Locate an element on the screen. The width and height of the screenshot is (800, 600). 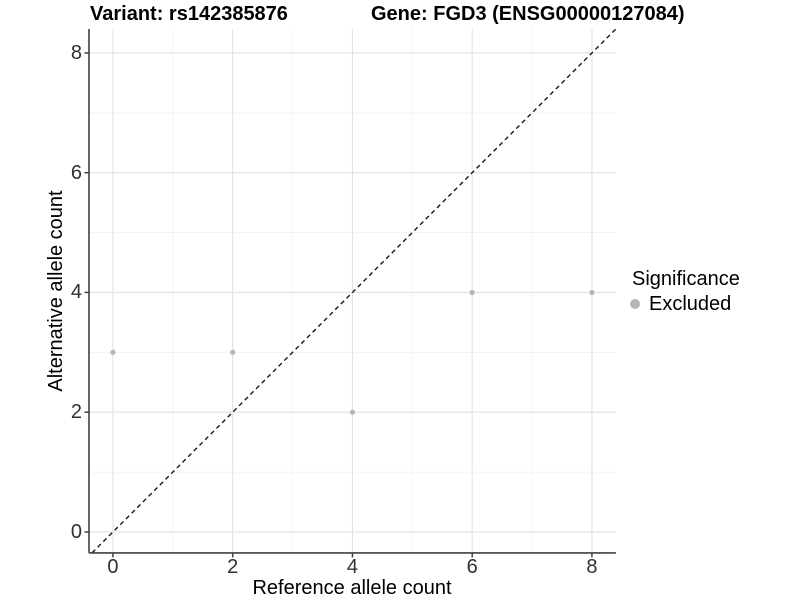
y-tick-label: 0 is located at coordinates (76, 531).